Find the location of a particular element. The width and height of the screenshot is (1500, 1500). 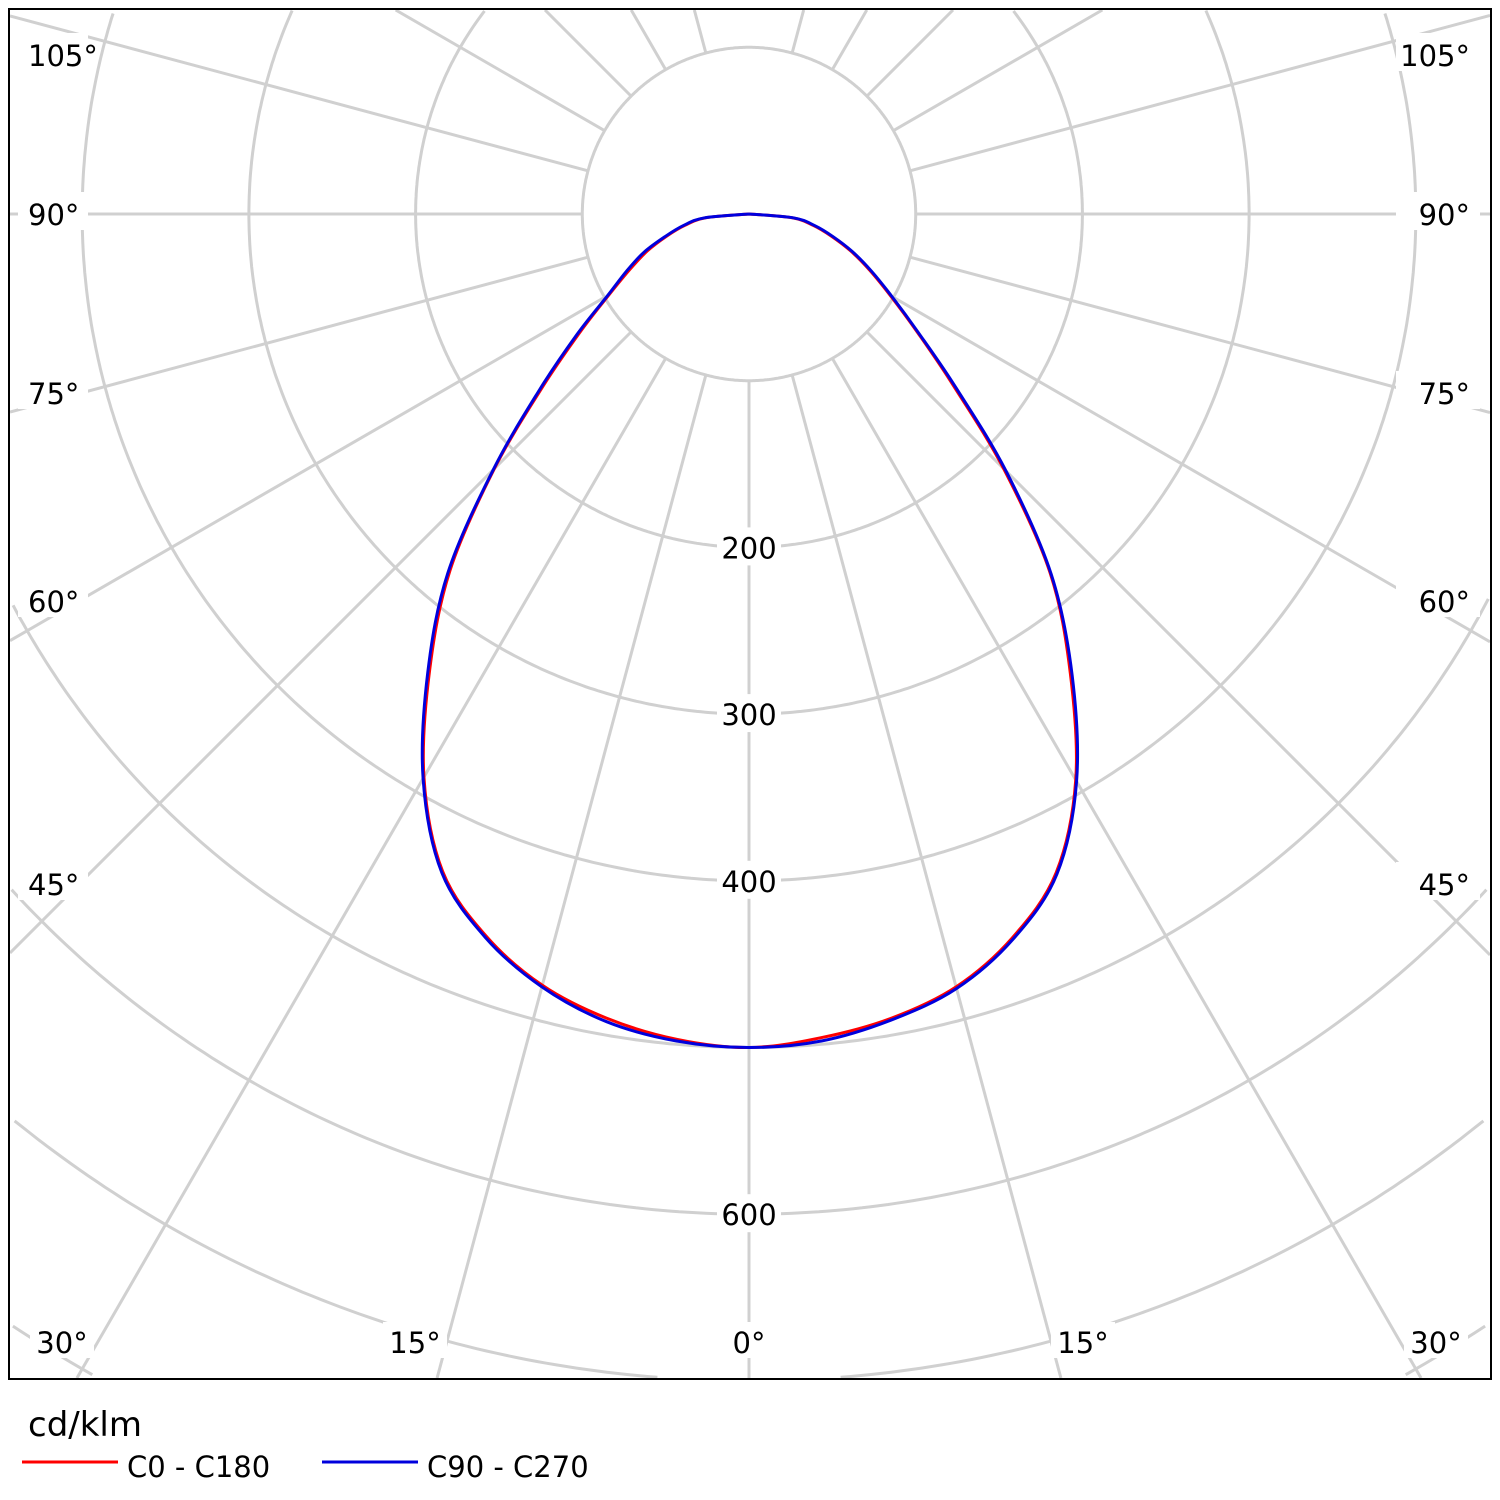

unit-label: cd/klm is located at coordinates (85, 1425).